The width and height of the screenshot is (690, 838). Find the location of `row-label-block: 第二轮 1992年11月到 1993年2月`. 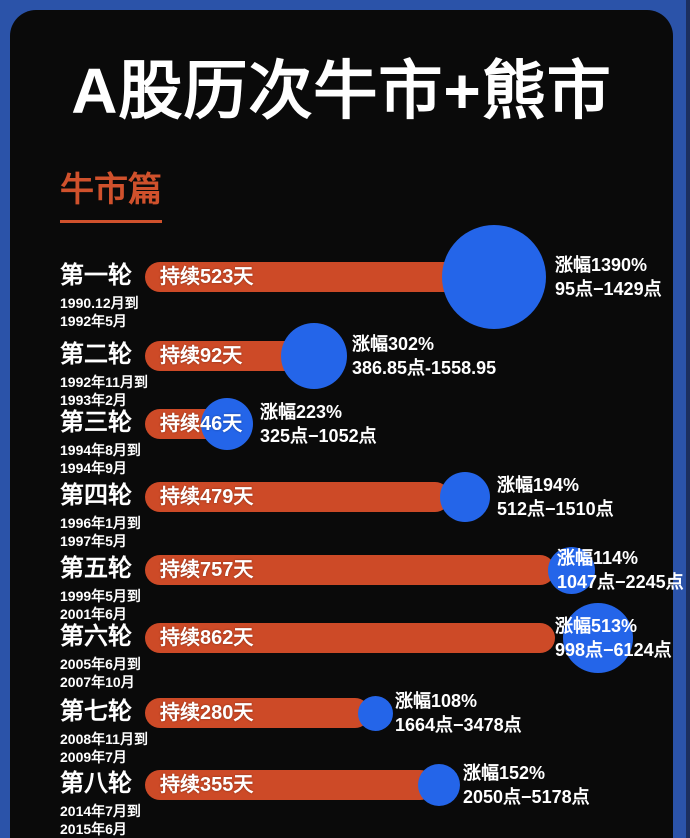

row-label-block: 第二轮 1992年11月到 1993年2月 is located at coordinates (125, 375).